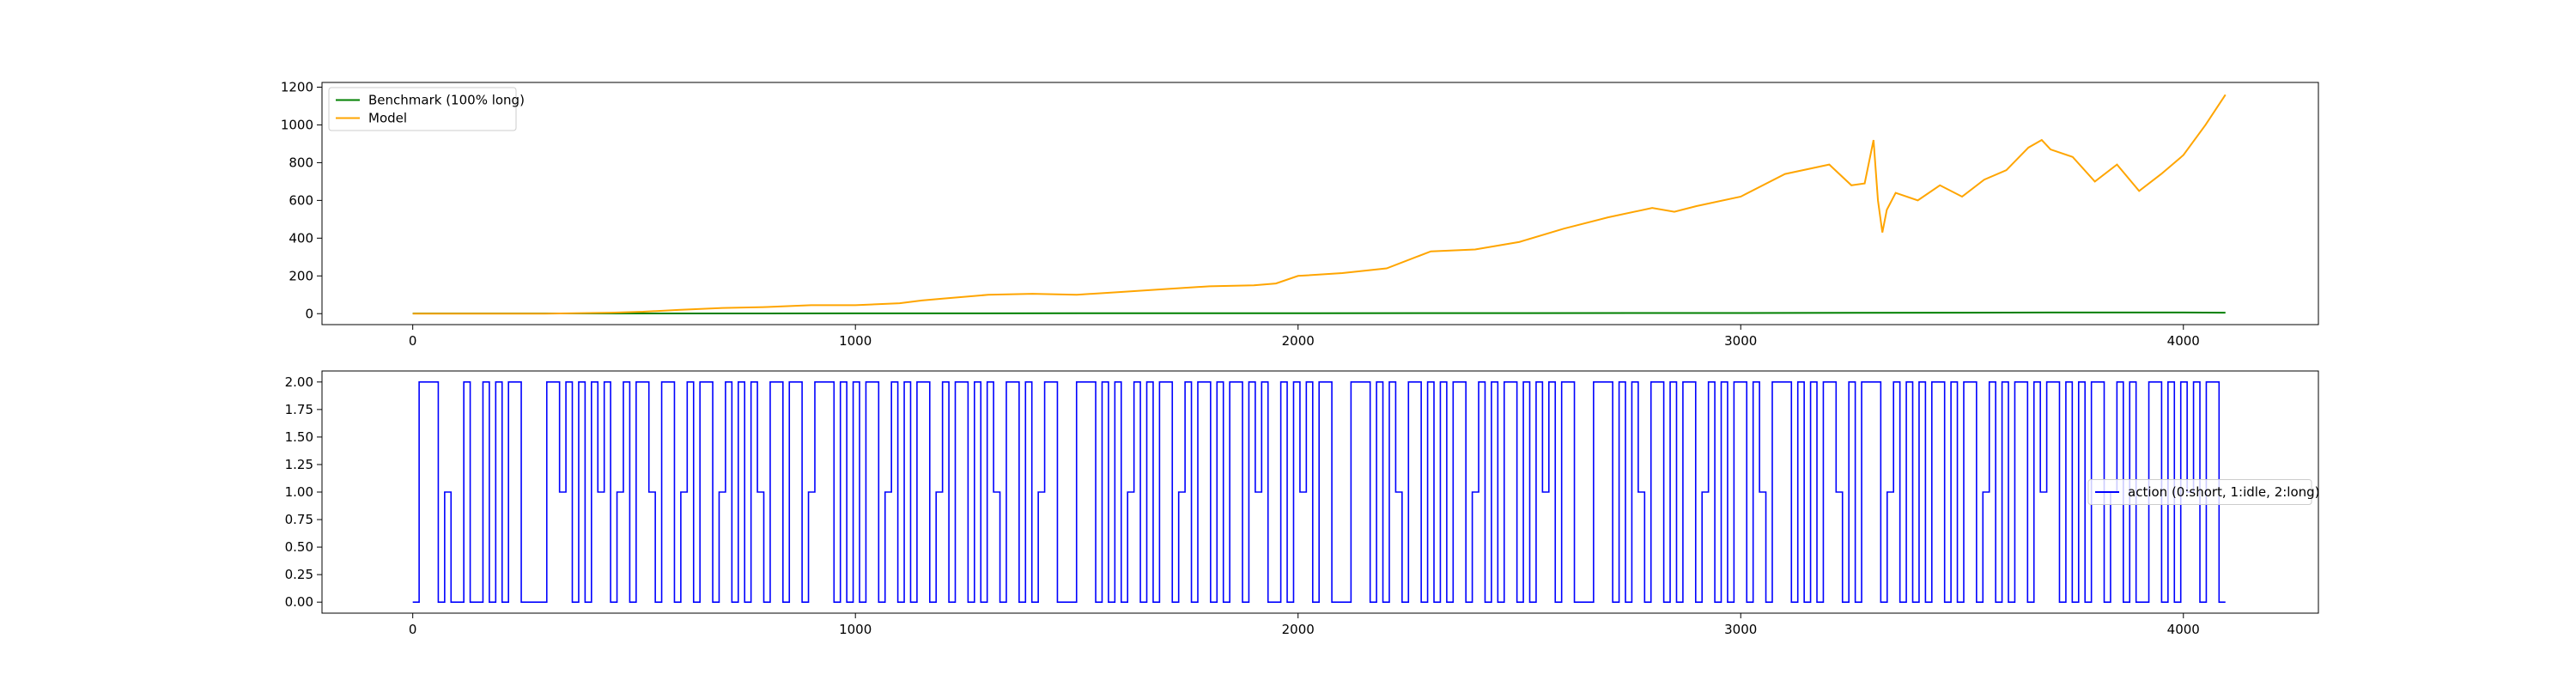 The width and height of the screenshot is (2576, 687). Describe the element at coordinates (1298, 341) in the screenshot. I see `equity-x-tick-label: 2000` at that location.